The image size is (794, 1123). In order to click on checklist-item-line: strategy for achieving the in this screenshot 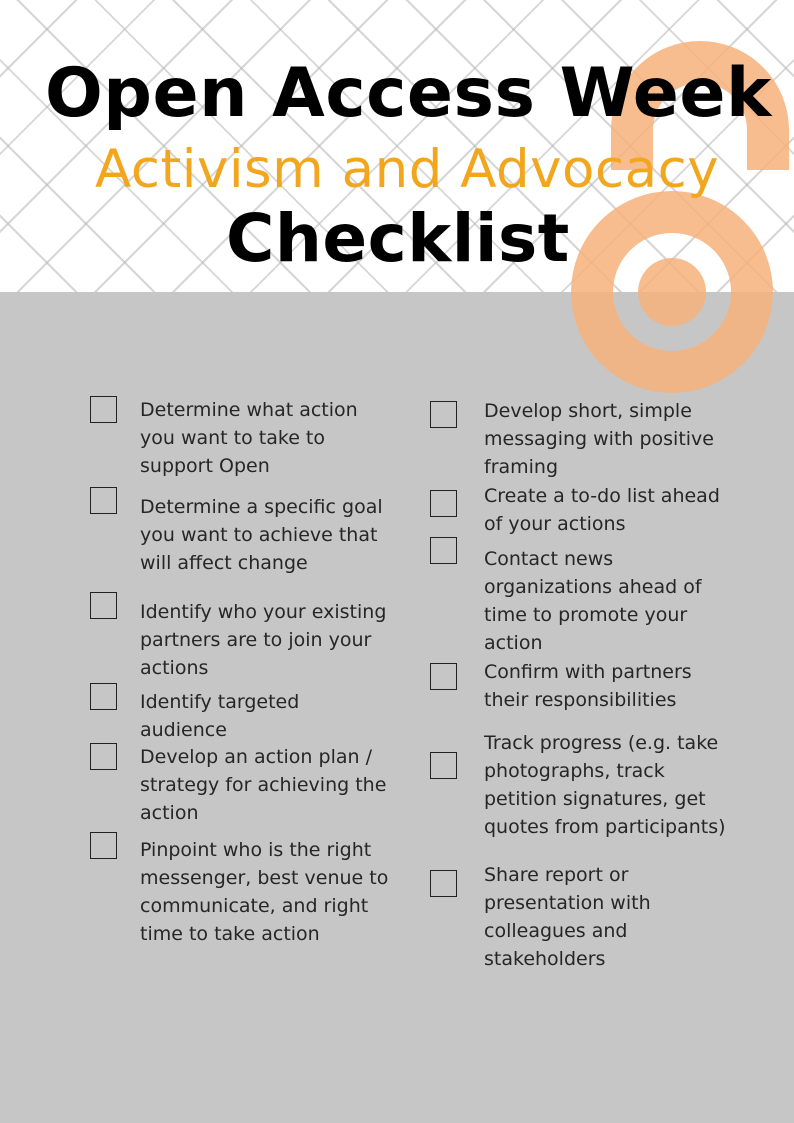, I will do `click(263, 785)`.